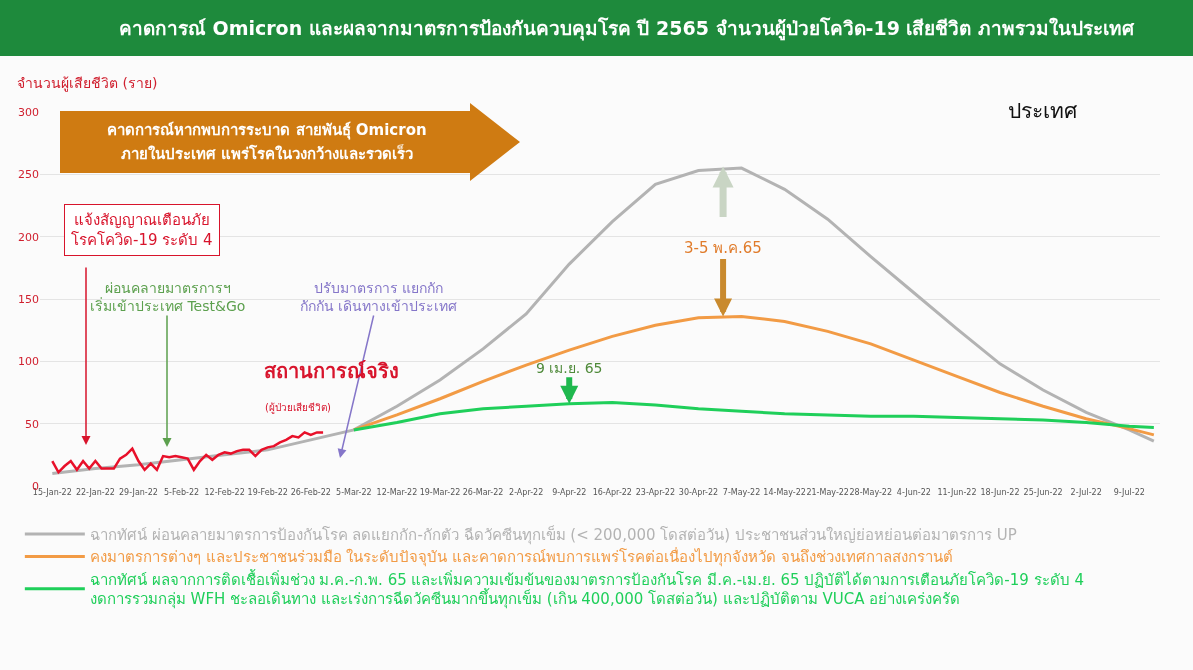  Describe the element at coordinates (957, 492) in the screenshot. I see `x-tick-label: 11-Jun-22` at that location.